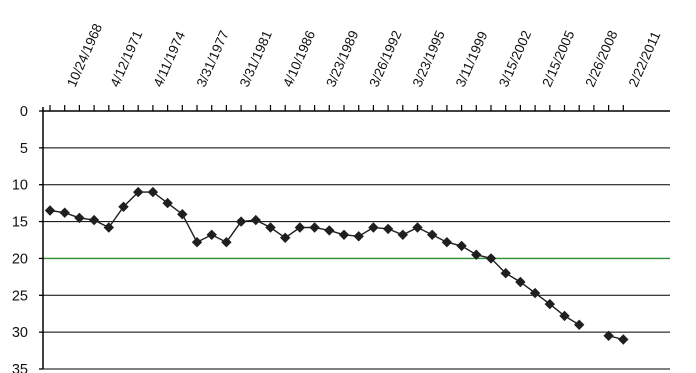 Image resolution: width=696 pixels, height=373 pixels. Describe the element at coordinates (126, 58) in the screenshot. I see `x-tick-label: 4/12/1971` at that location.